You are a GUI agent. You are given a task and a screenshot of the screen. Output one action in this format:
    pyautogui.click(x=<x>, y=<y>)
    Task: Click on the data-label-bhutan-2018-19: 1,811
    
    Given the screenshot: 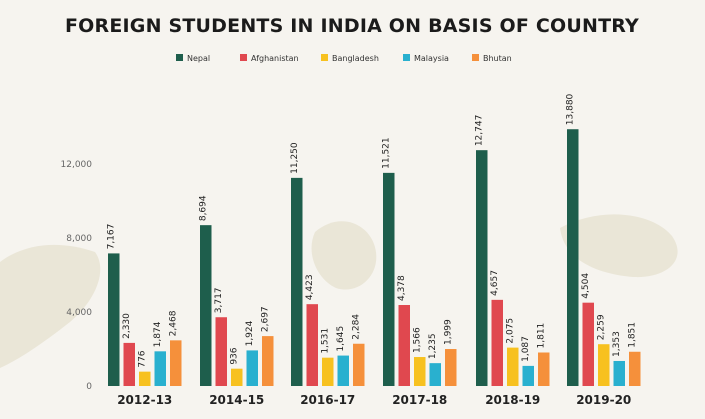 What is the action you would take?
    pyautogui.click(x=542, y=336)
    